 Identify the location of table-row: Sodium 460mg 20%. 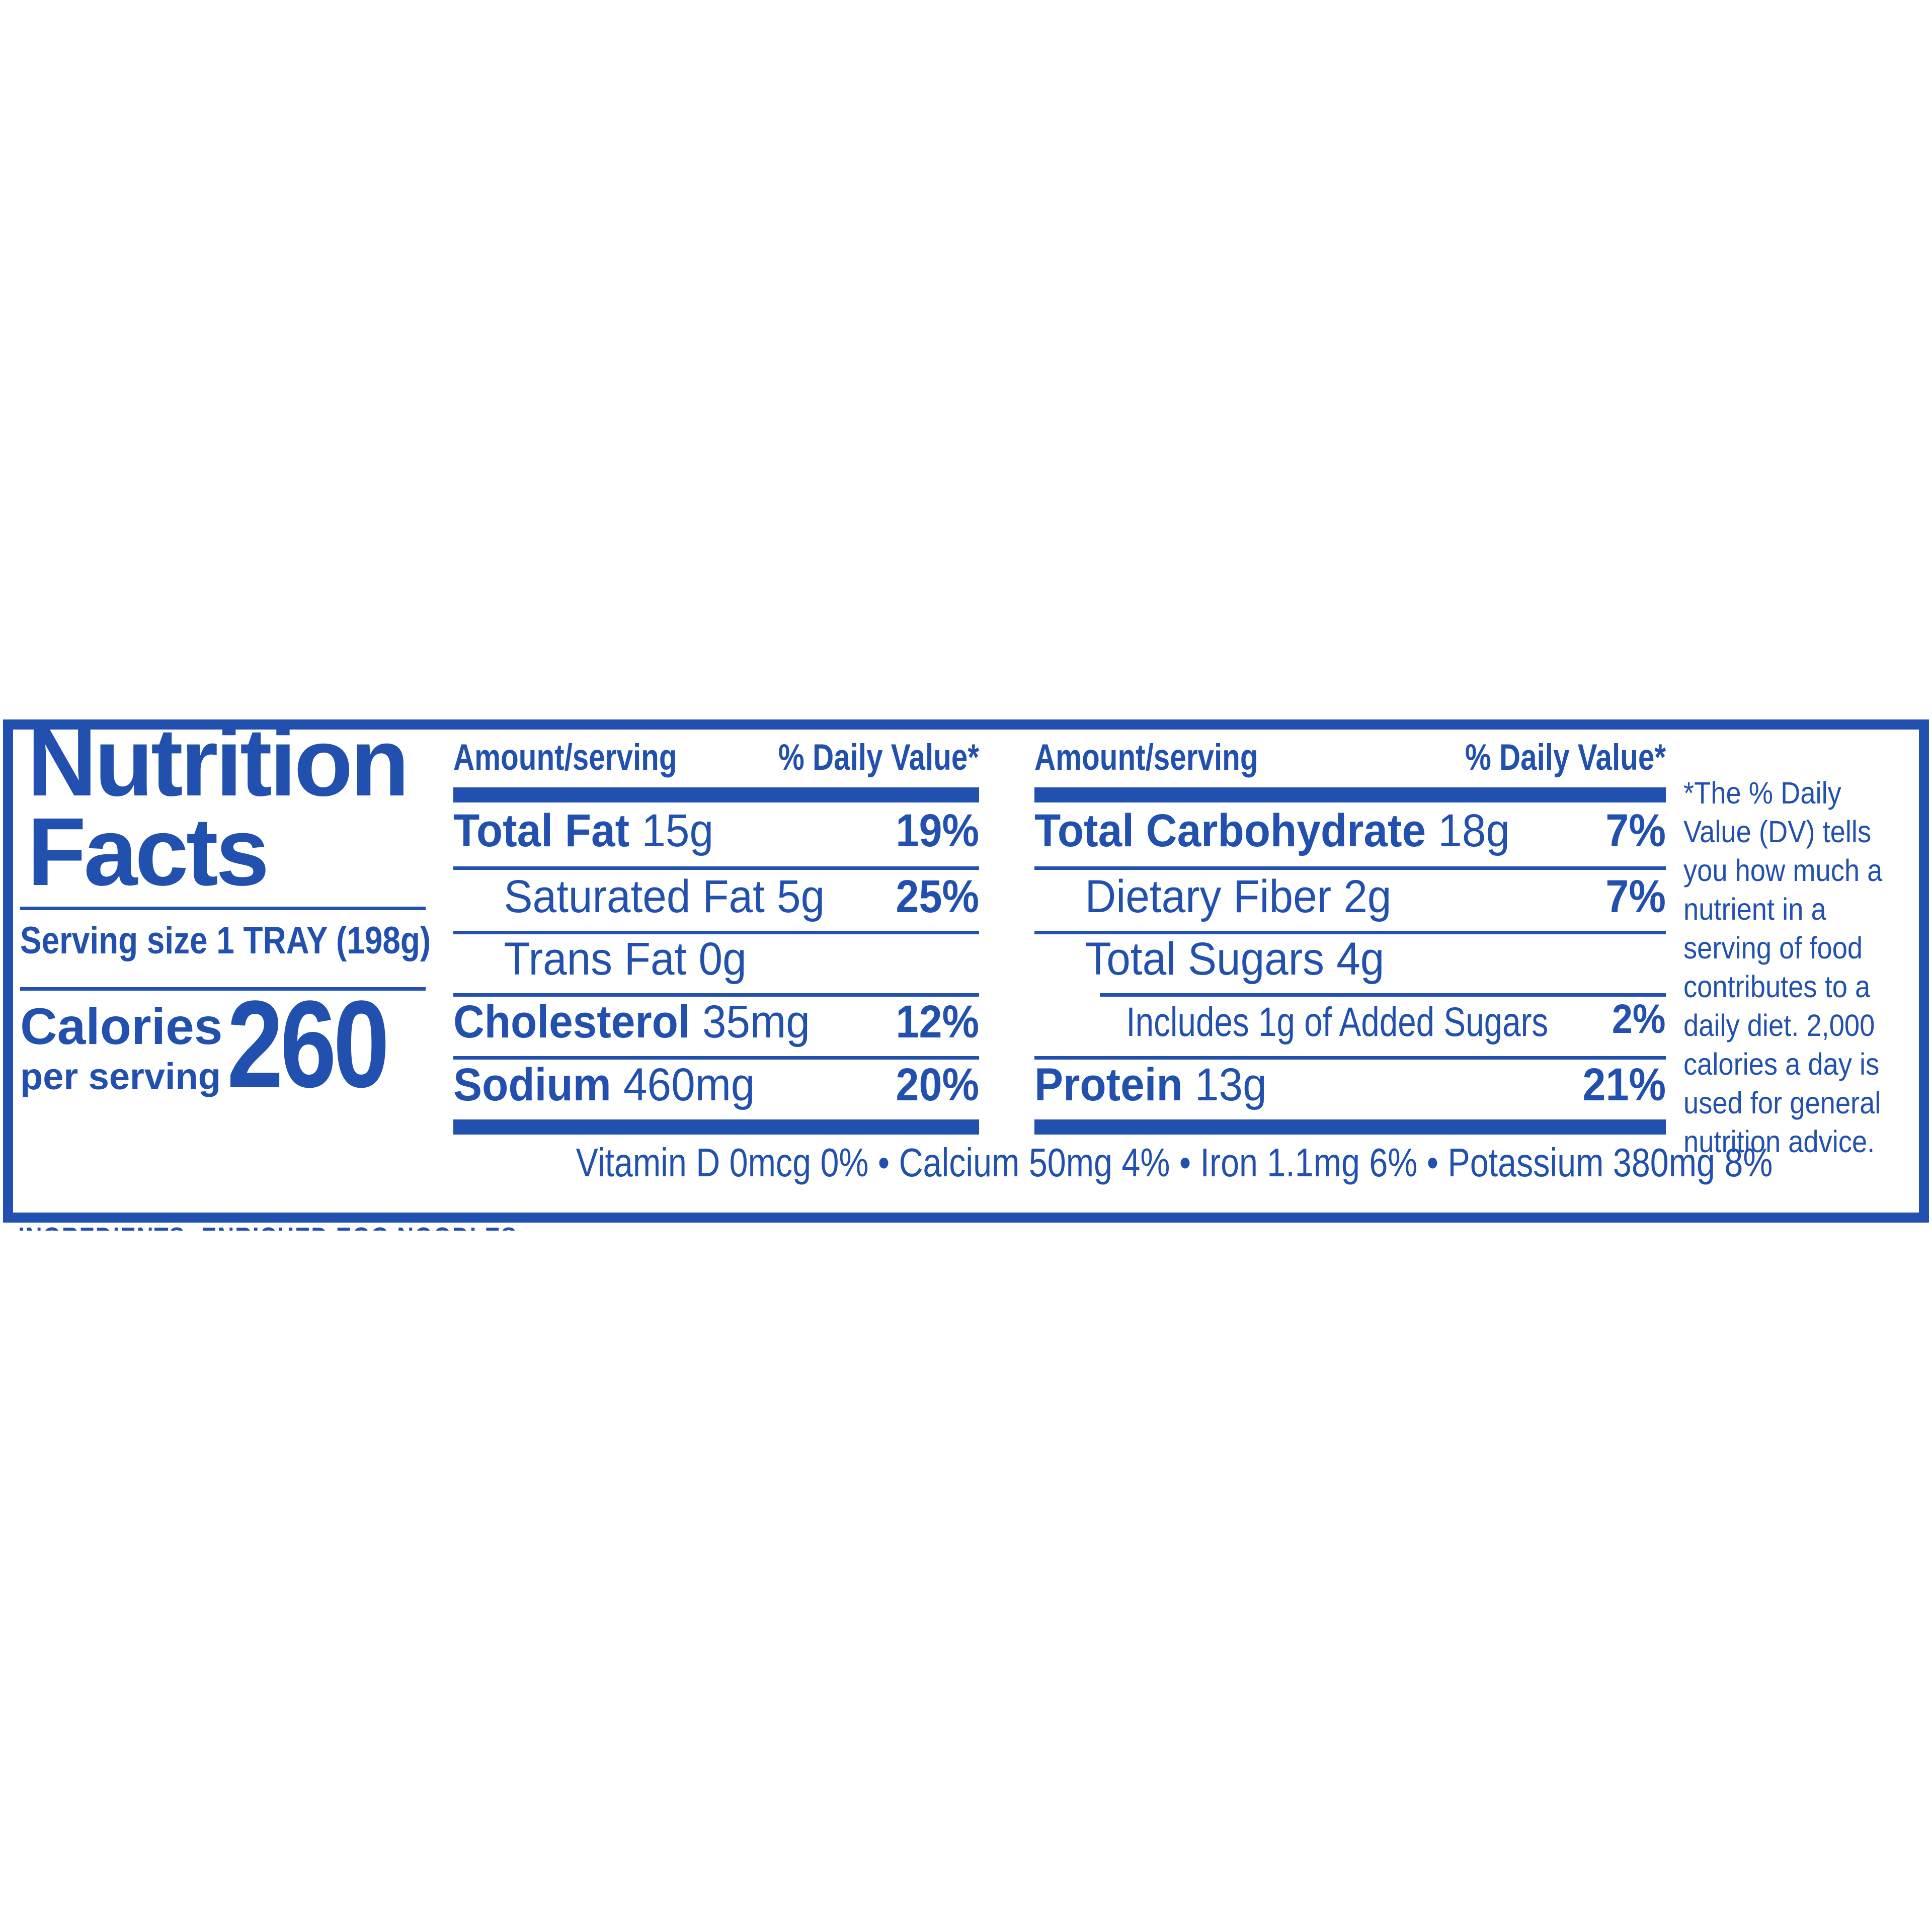
(716, 1087).